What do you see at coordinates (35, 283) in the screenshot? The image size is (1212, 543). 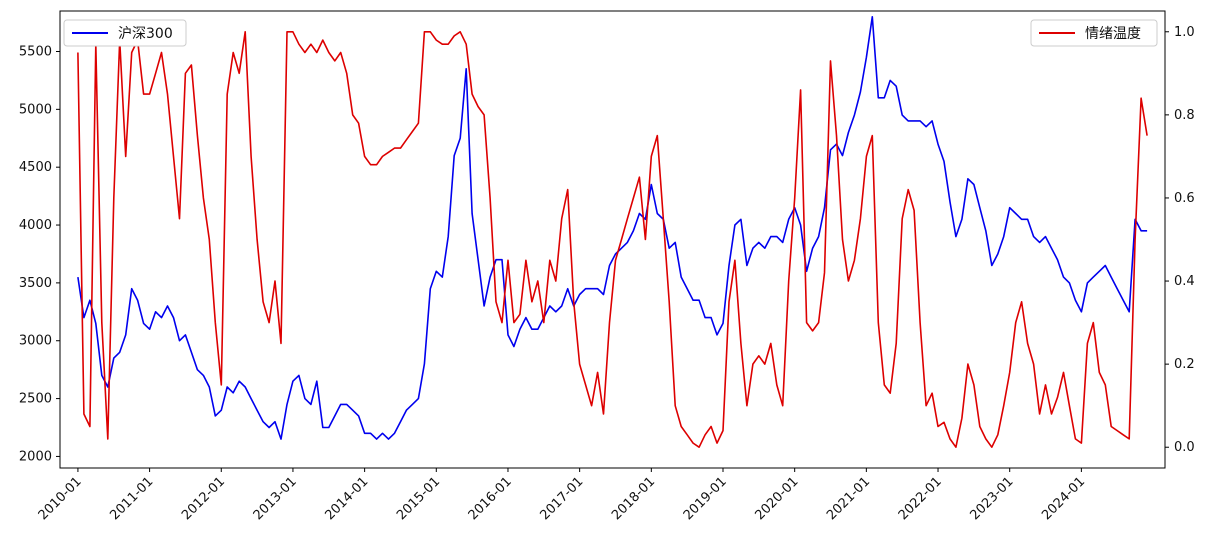 I see `left-tick-label-3: 3500` at bounding box center [35, 283].